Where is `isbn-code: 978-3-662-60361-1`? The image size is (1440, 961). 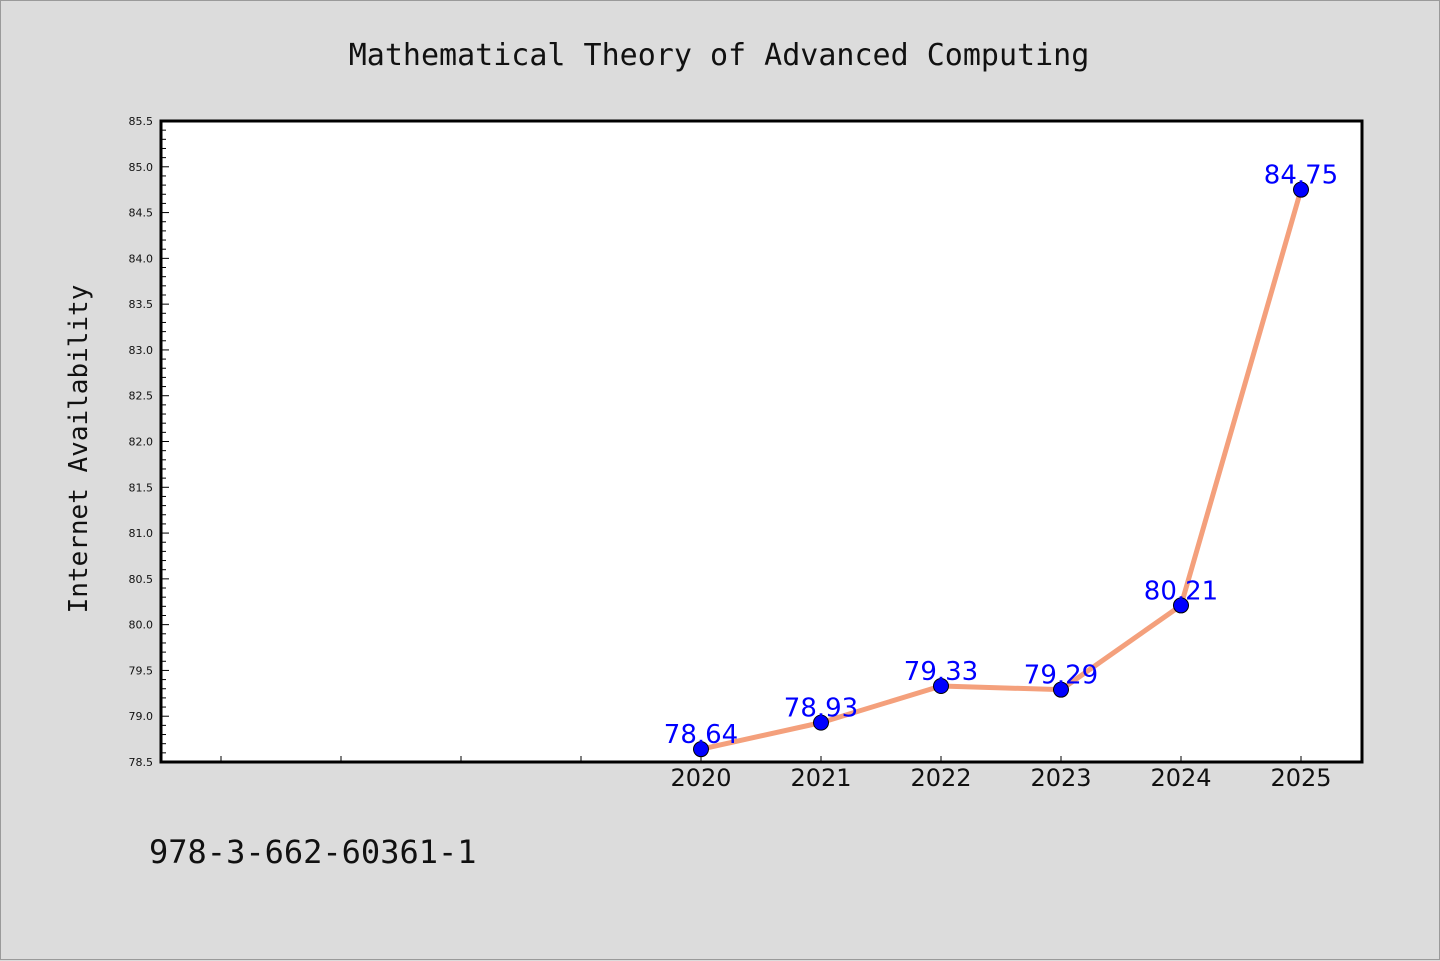 isbn-code: 978-3-662-60361-1 is located at coordinates (313, 852).